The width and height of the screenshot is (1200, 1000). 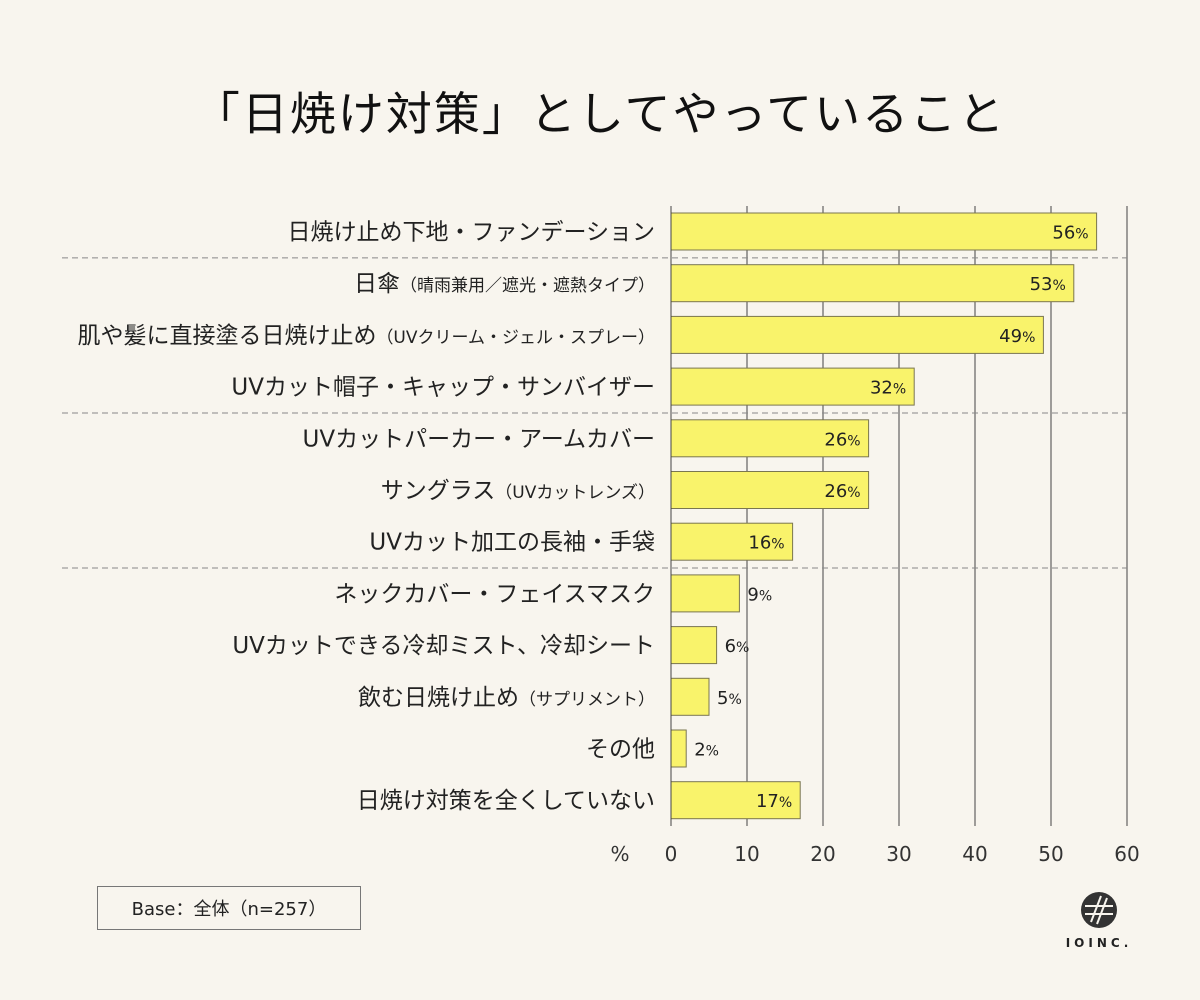 I want to click on category-label: 日焼け対策を全くしていない, so click(x=506, y=801).